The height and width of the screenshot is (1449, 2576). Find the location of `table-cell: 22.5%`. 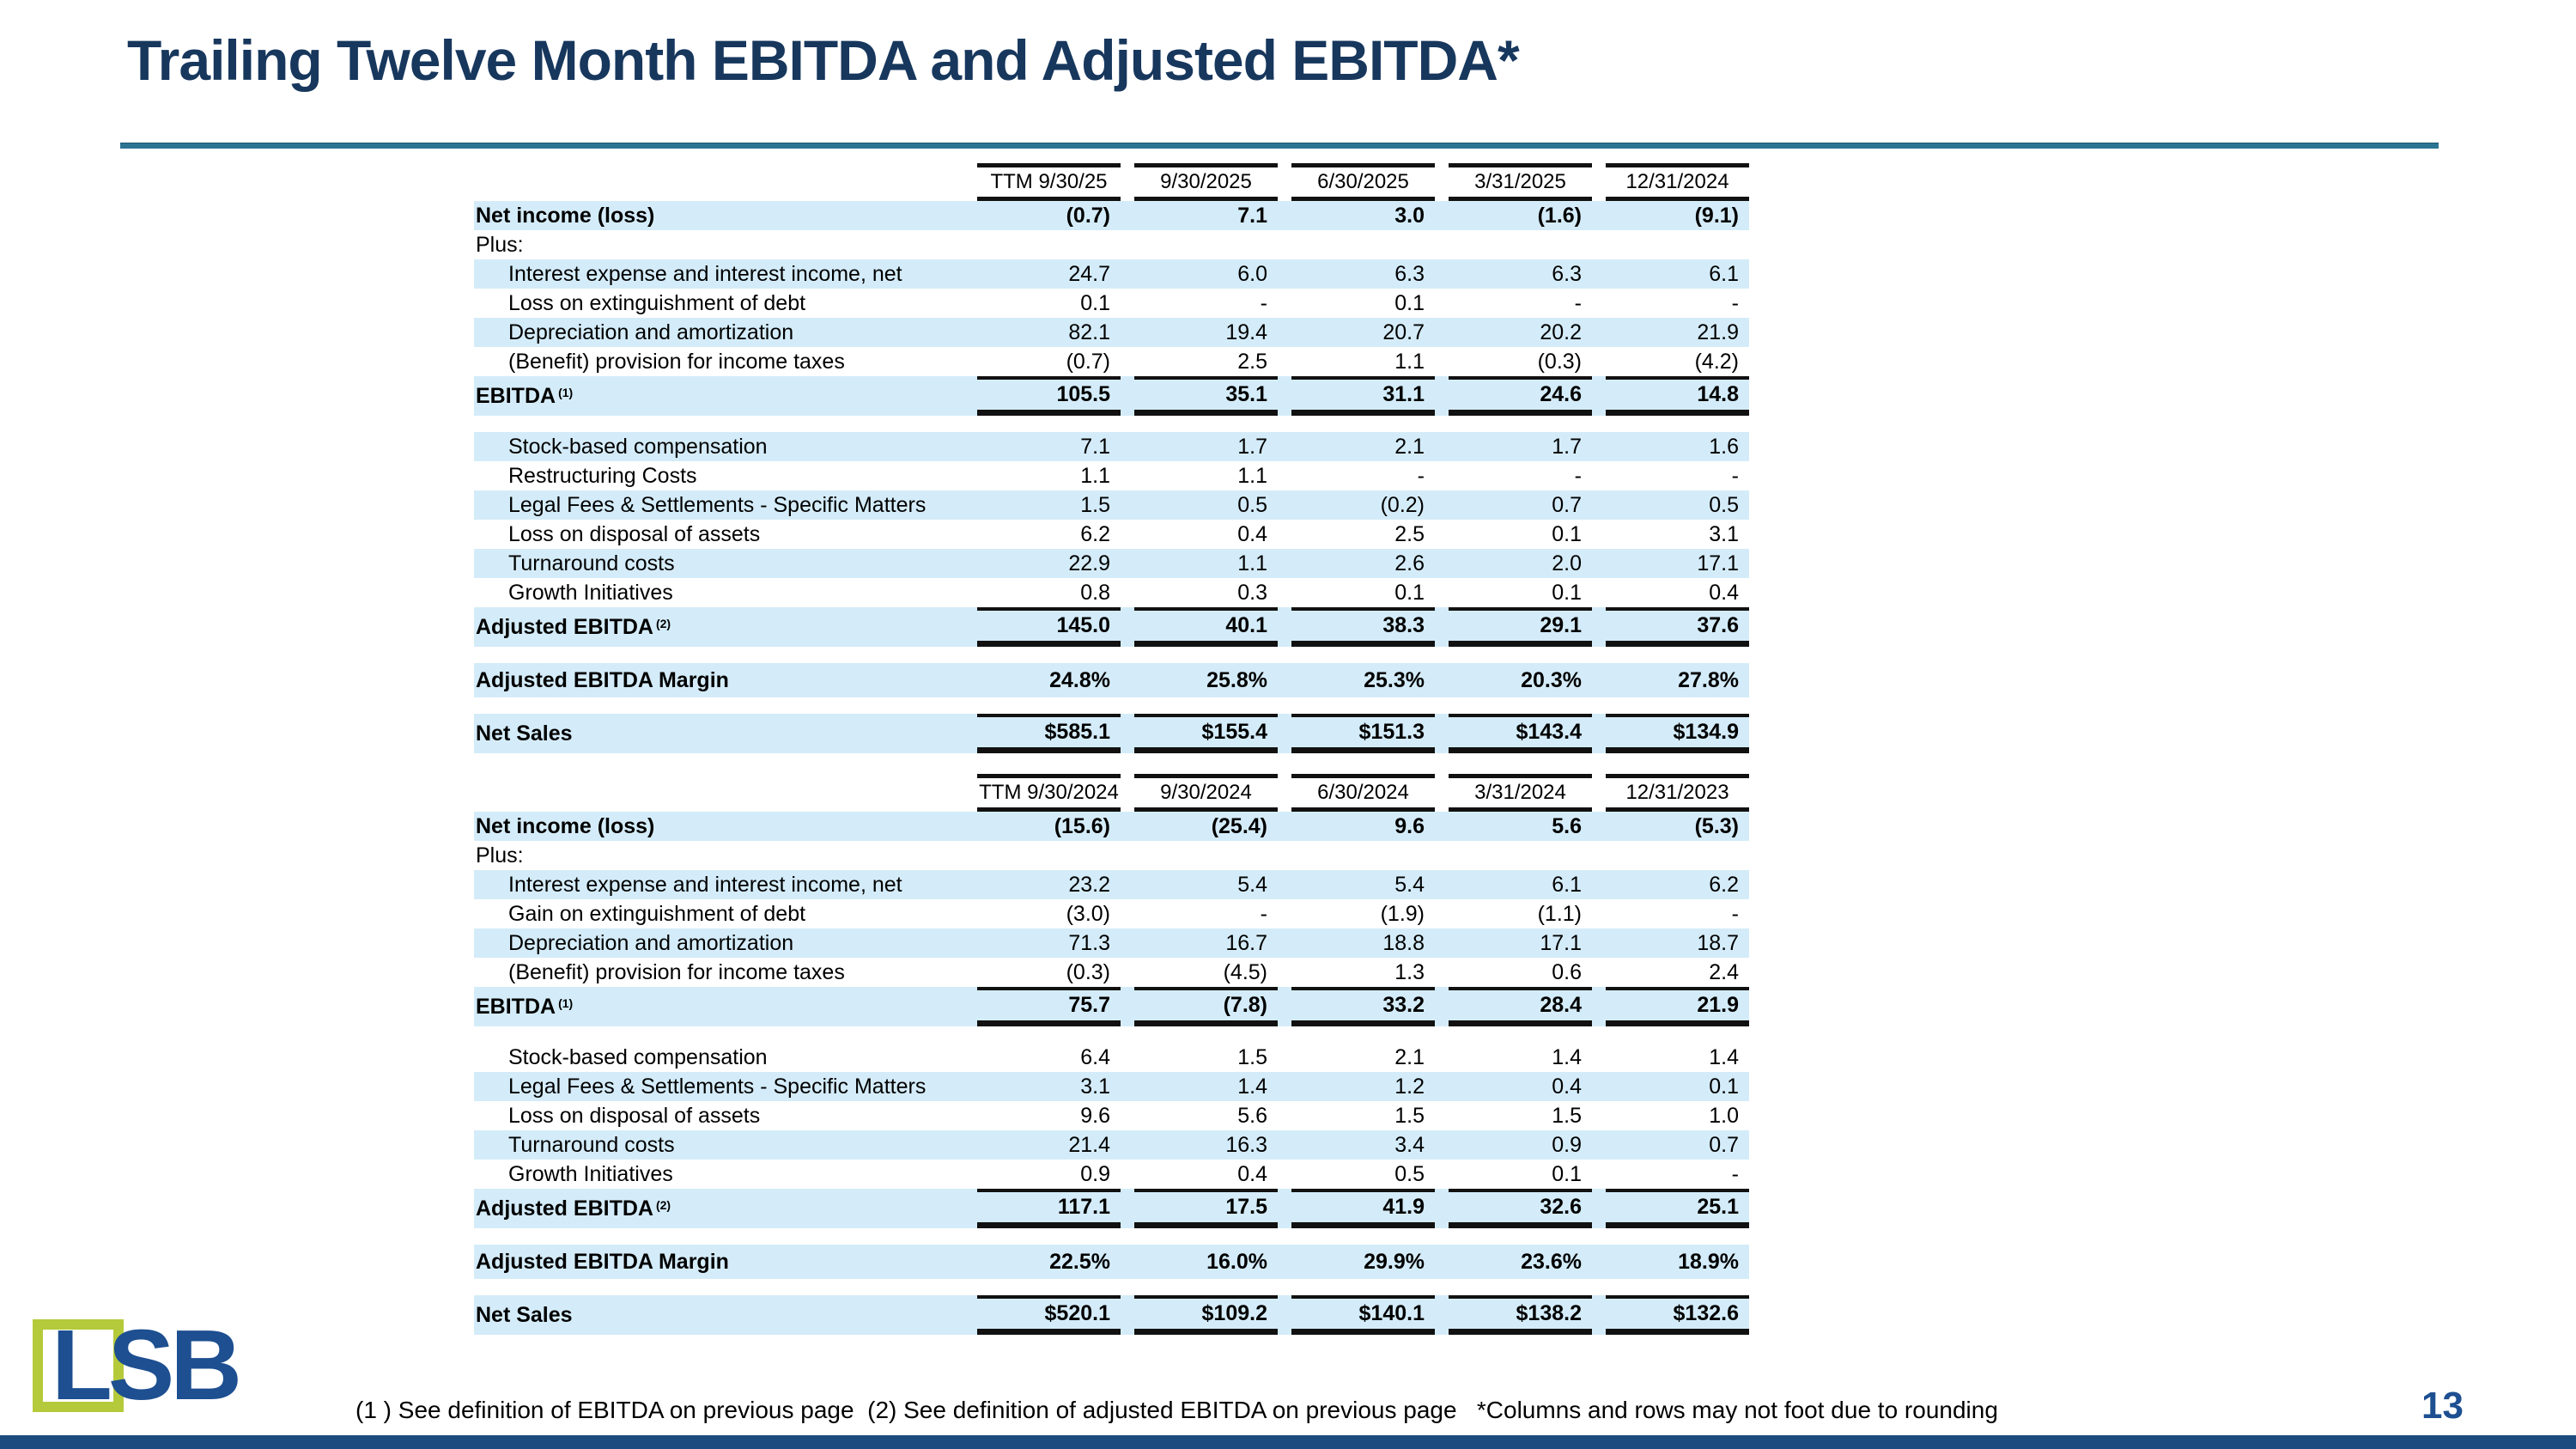

table-cell: 22.5% is located at coordinates (1042, 1262).